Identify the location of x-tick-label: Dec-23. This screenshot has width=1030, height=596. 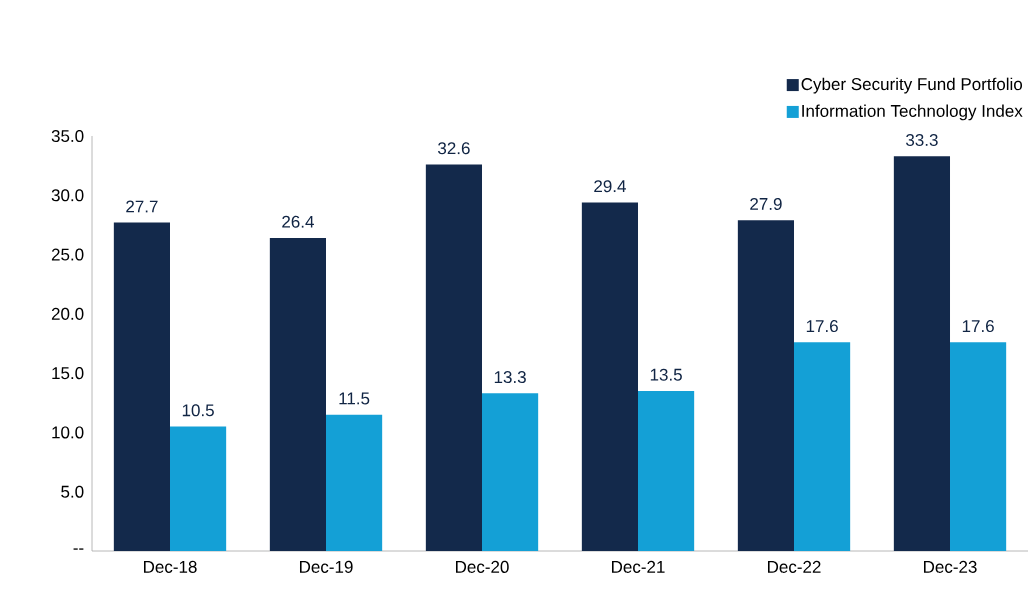
(950, 566).